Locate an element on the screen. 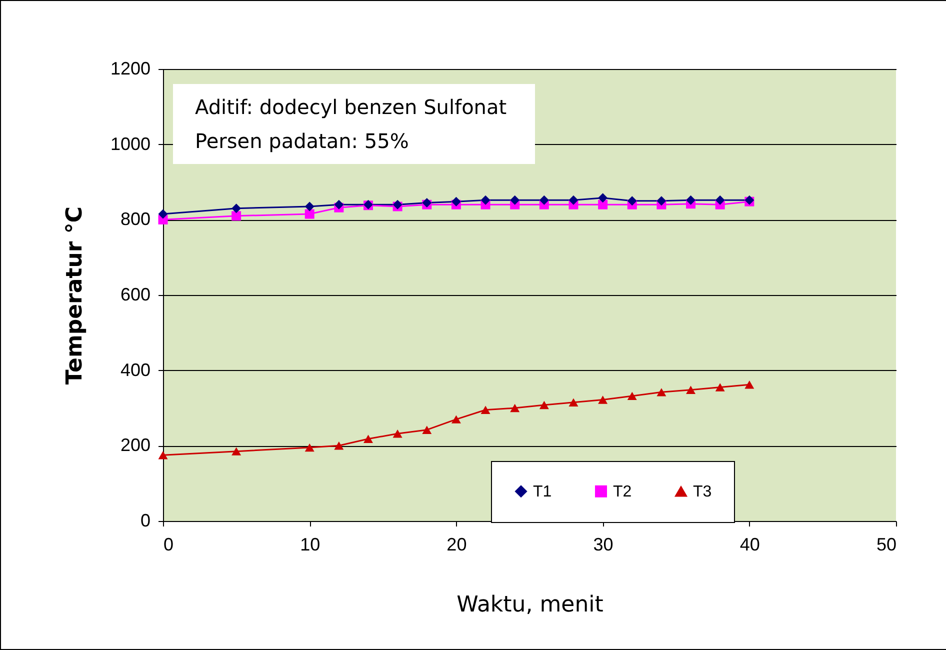 The width and height of the screenshot is (946, 650). y-tick-label: 200 is located at coordinates (135, 445).